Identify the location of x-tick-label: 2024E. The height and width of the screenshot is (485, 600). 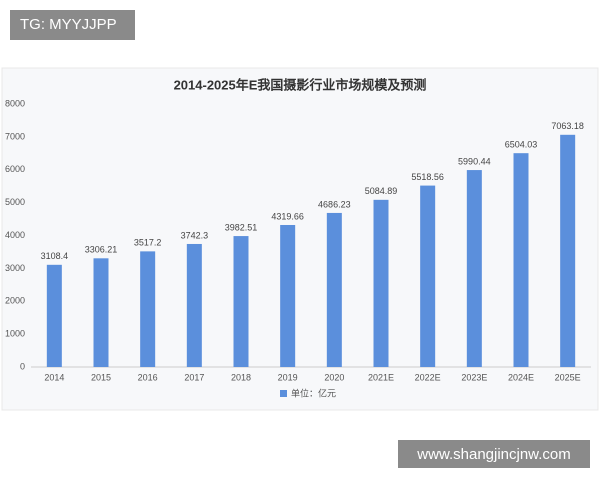
(521, 377).